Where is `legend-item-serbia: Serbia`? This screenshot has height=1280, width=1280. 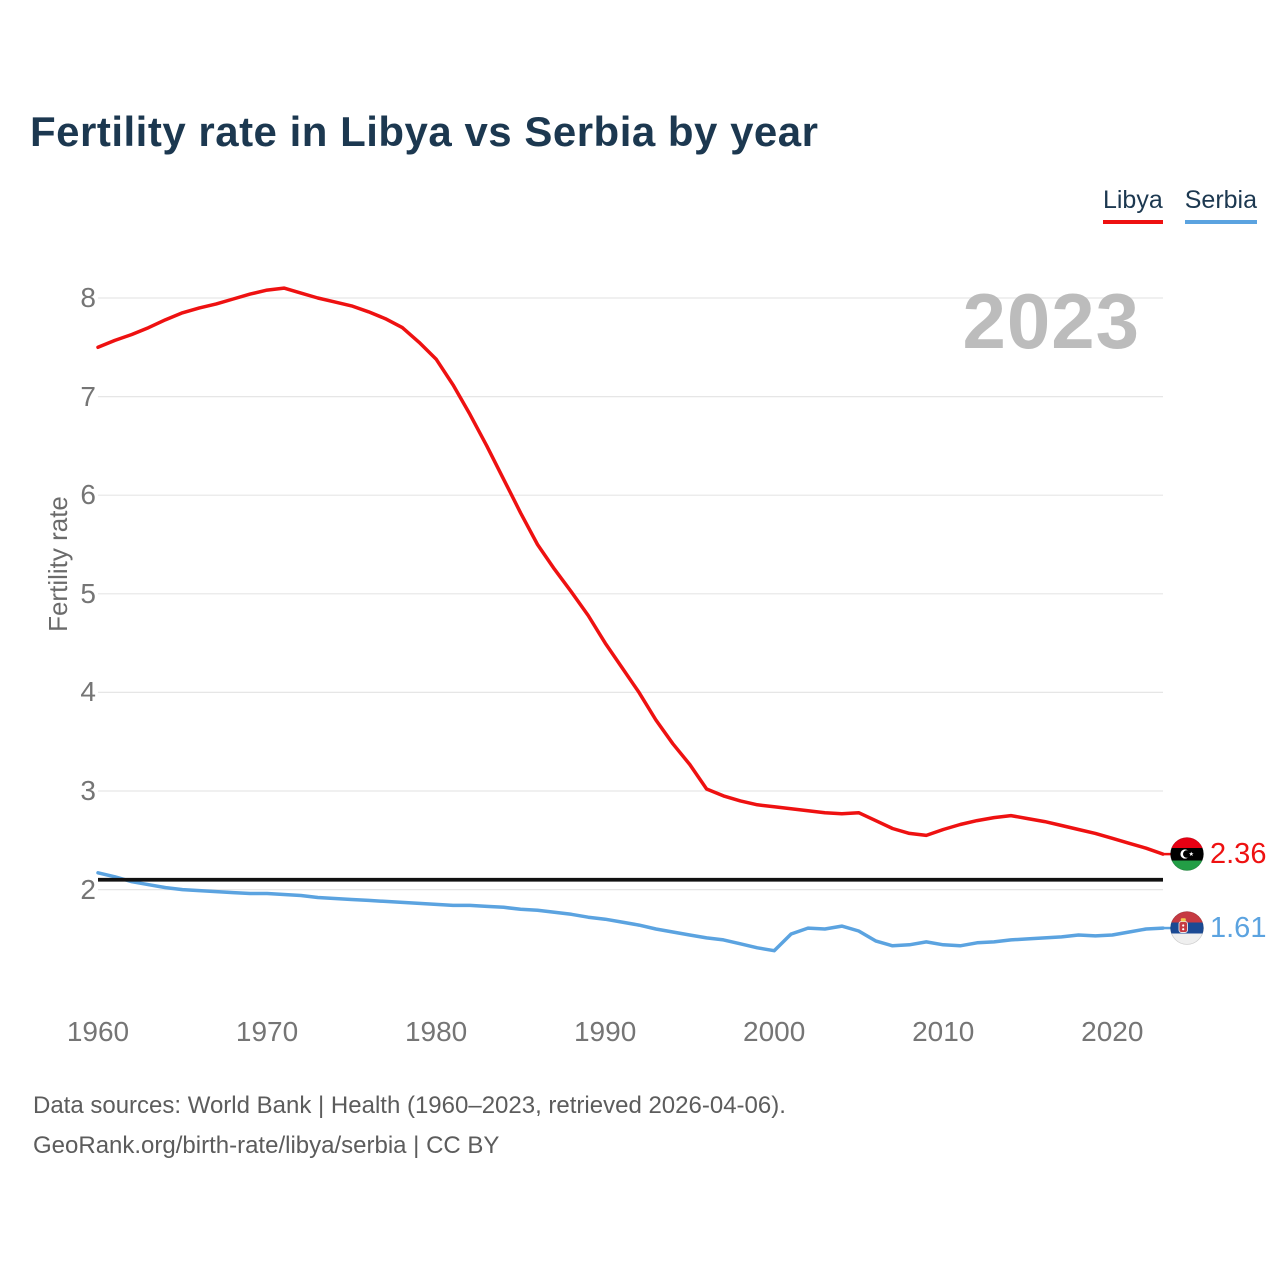
legend-item-serbia: Serbia is located at coordinates (1220, 205).